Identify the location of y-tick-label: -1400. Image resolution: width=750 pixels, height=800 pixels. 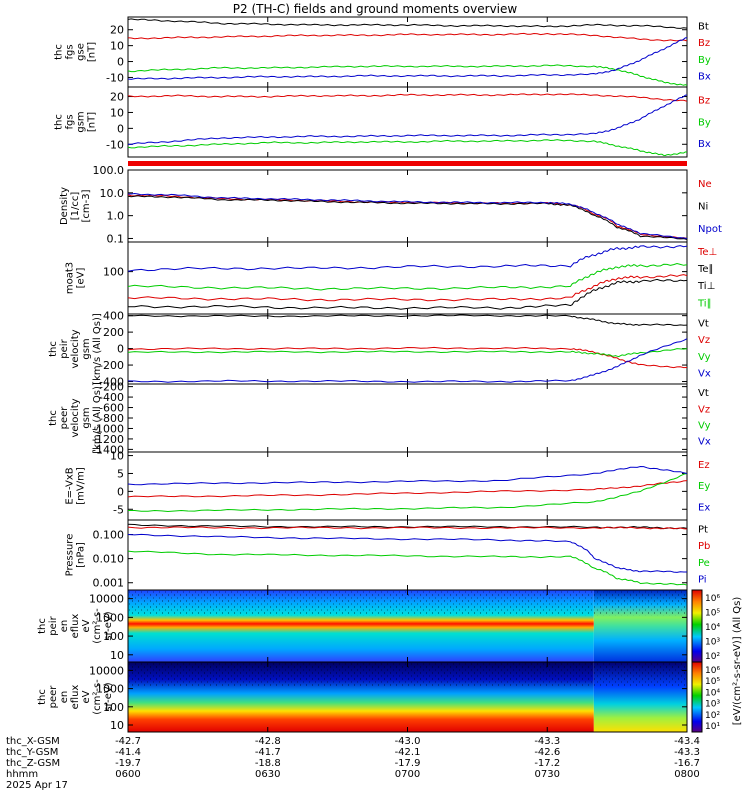
(108, 449).